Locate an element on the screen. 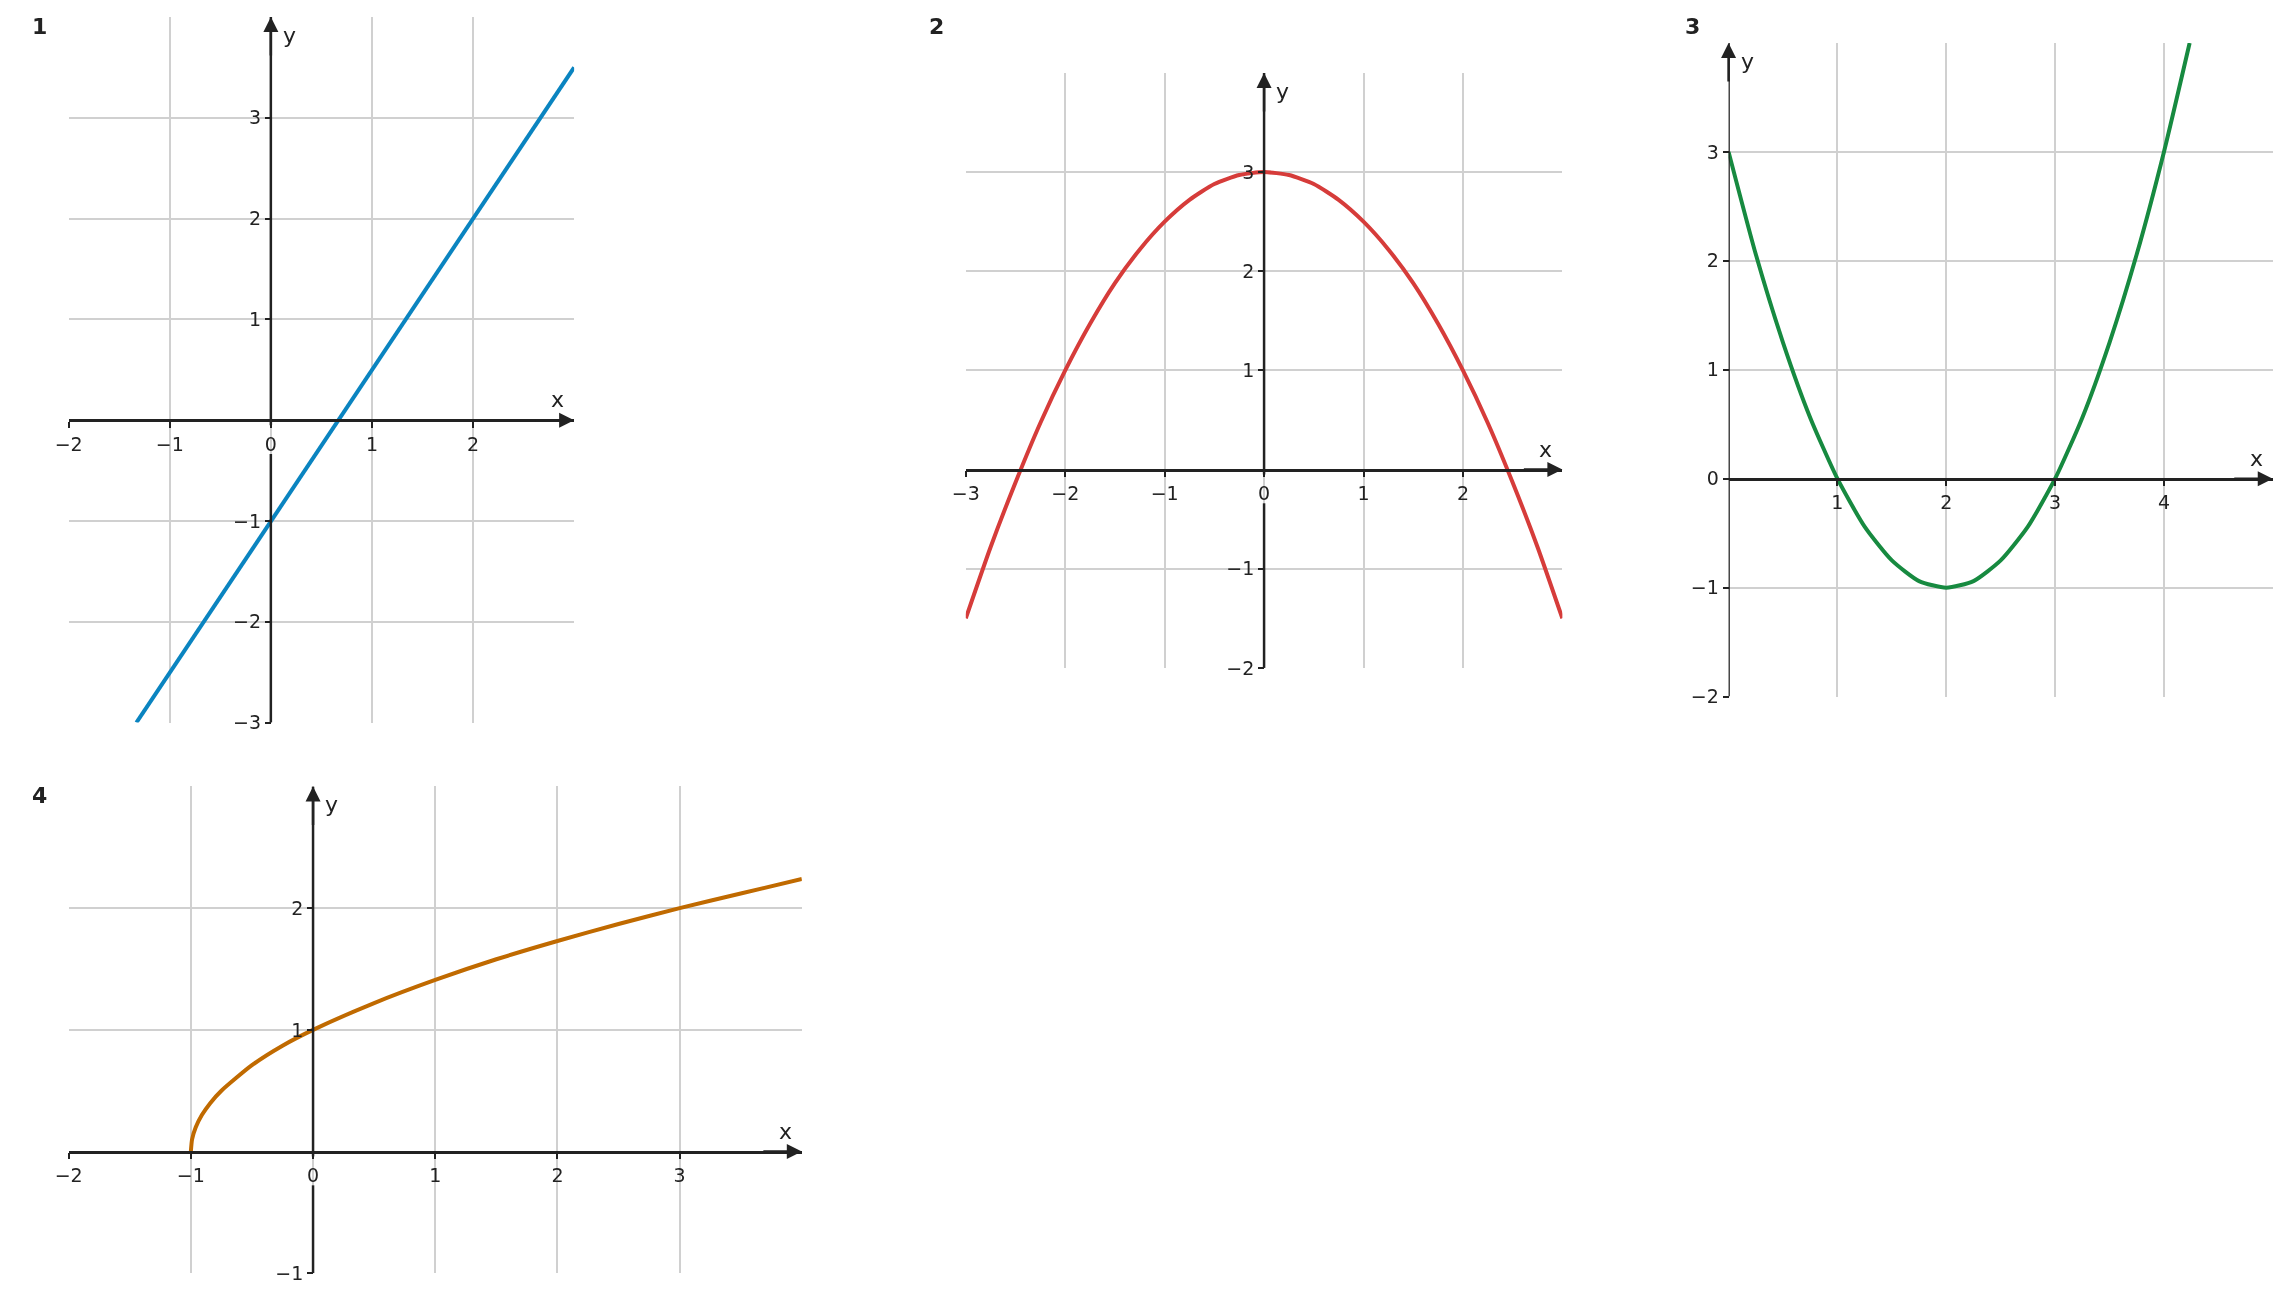 The height and width of the screenshot is (1313, 2291). chart-title: 1 is located at coordinates (40, 26).